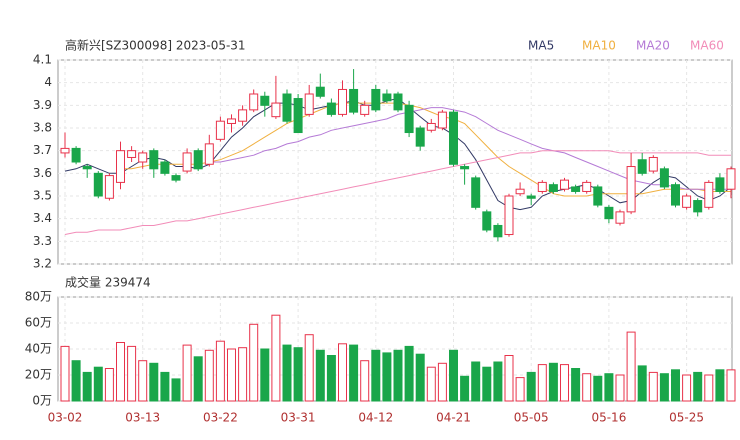 The width and height of the screenshot is (740, 440). I want to click on chart-title: 高新兴[SZ300098] 2023-05-31, so click(155, 45).